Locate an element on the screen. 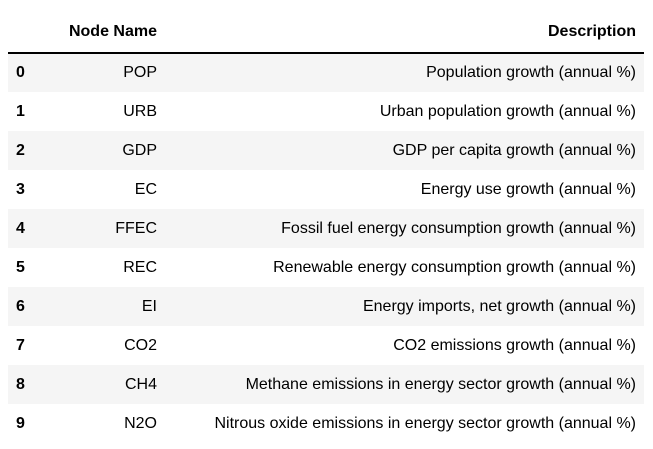  node-name-cell: REC is located at coordinates (140, 267).